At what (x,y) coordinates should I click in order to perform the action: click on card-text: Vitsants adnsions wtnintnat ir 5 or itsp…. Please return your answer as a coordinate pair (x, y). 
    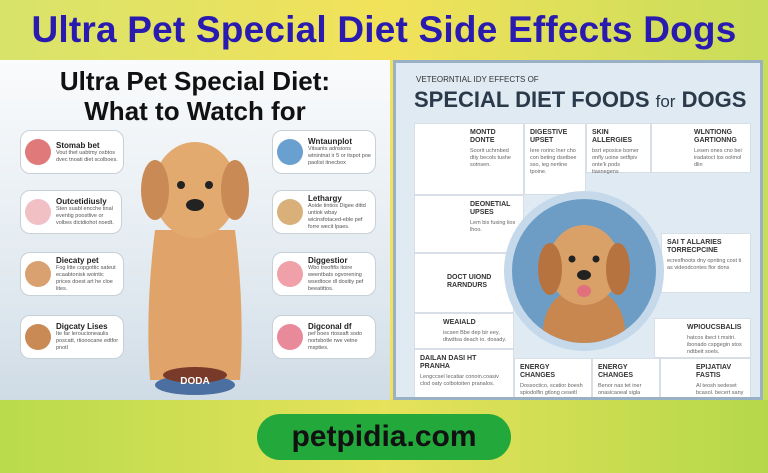
    Looking at the image, I should click on (339, 156).